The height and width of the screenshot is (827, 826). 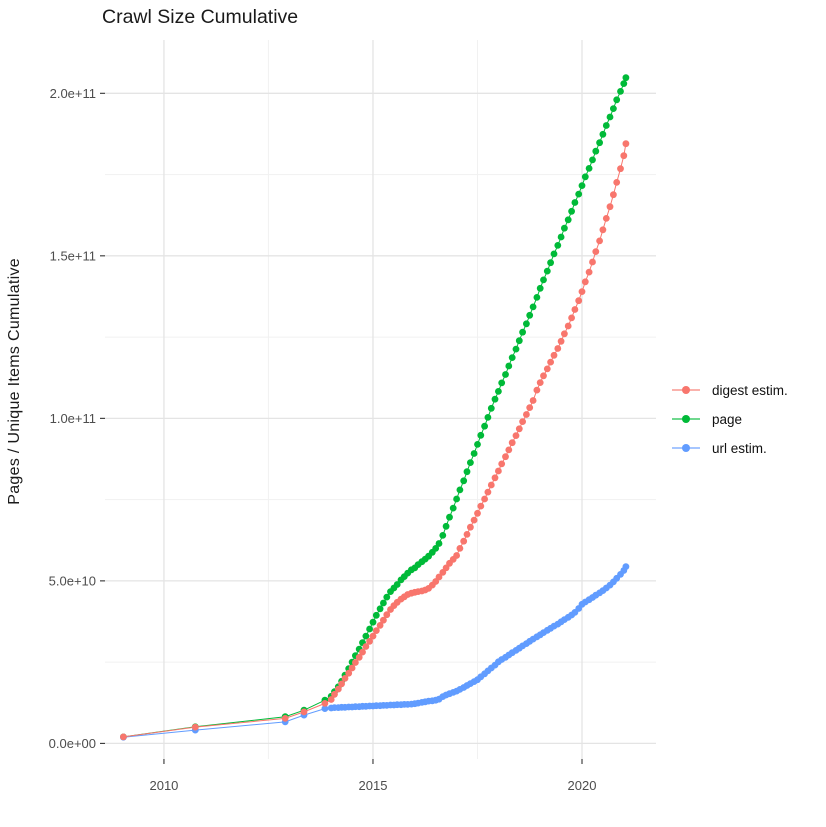 I want to click on data-point-url-estim, so click(x=626, y=566).